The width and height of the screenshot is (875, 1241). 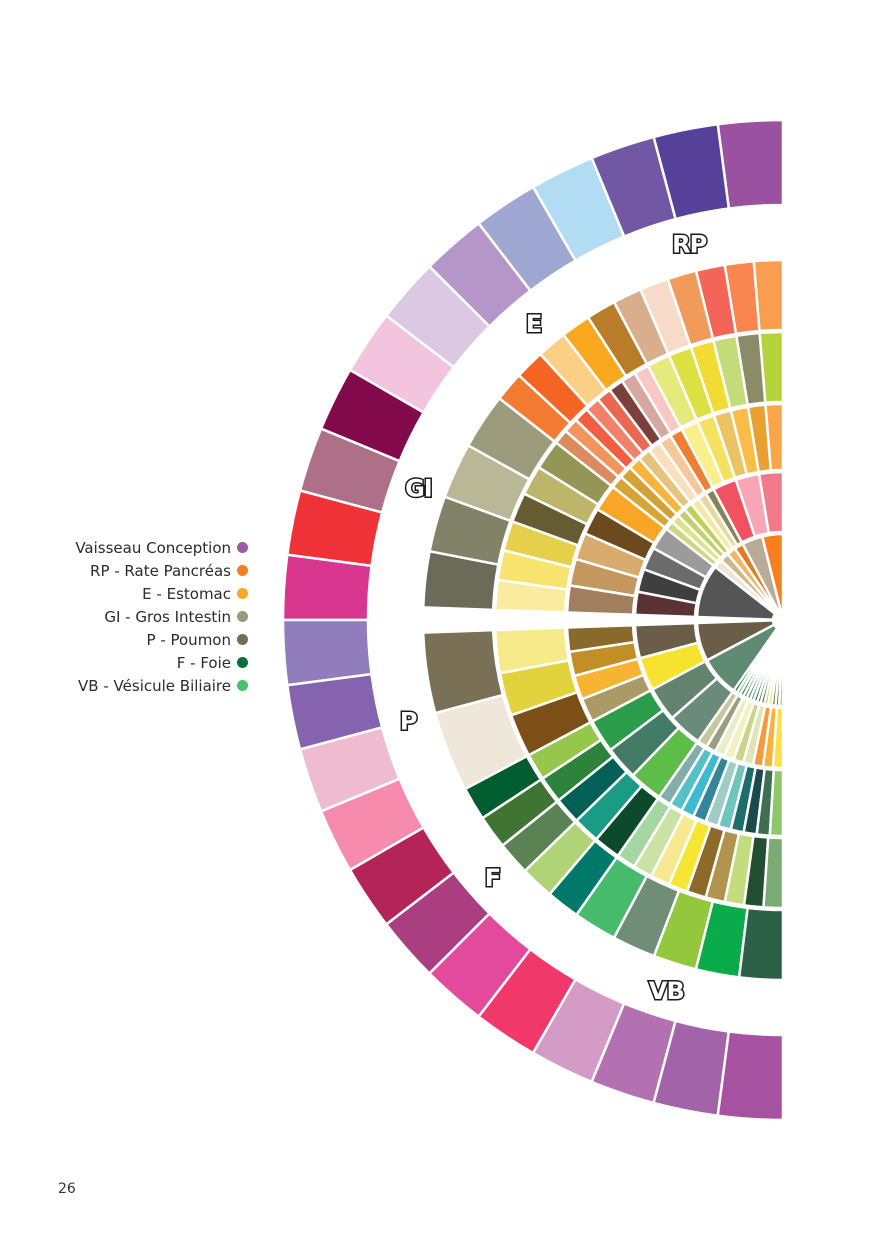 What do you see at coordinates (689, 245) in the screenshot?
I see `section-label-rp: RP` at bounding box center [689, 245].